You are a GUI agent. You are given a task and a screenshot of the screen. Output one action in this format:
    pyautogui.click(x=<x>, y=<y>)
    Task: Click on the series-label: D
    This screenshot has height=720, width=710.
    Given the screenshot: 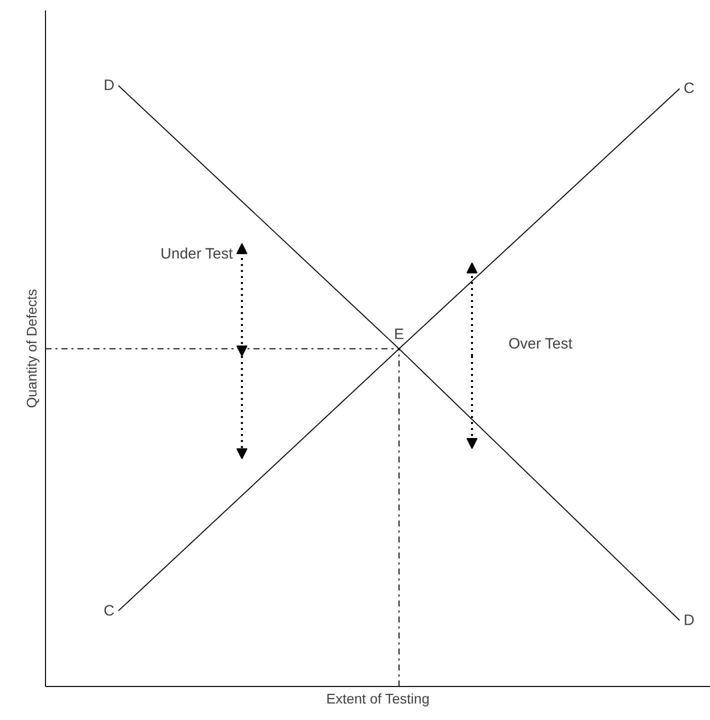 What is the action you would take?
    pyautogui.click(x=109, y=85)
    